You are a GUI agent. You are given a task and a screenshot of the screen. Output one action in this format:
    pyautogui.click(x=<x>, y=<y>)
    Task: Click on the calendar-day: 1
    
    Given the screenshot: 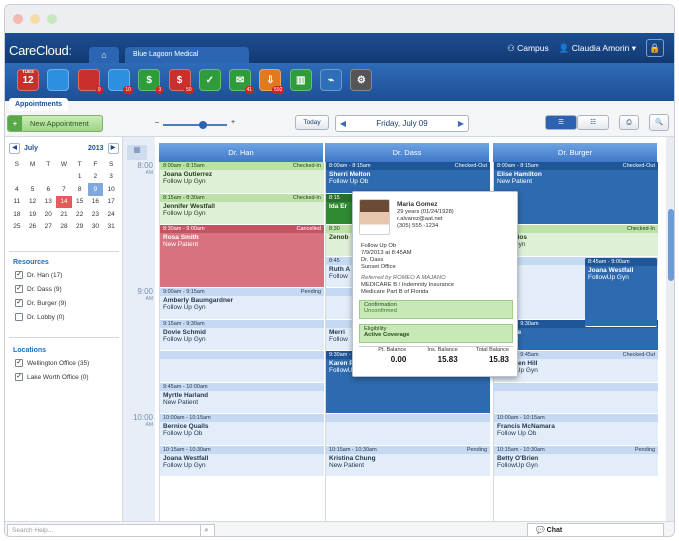 What is the action you would take?
    pyautogui.click(x=79, y=177)
    